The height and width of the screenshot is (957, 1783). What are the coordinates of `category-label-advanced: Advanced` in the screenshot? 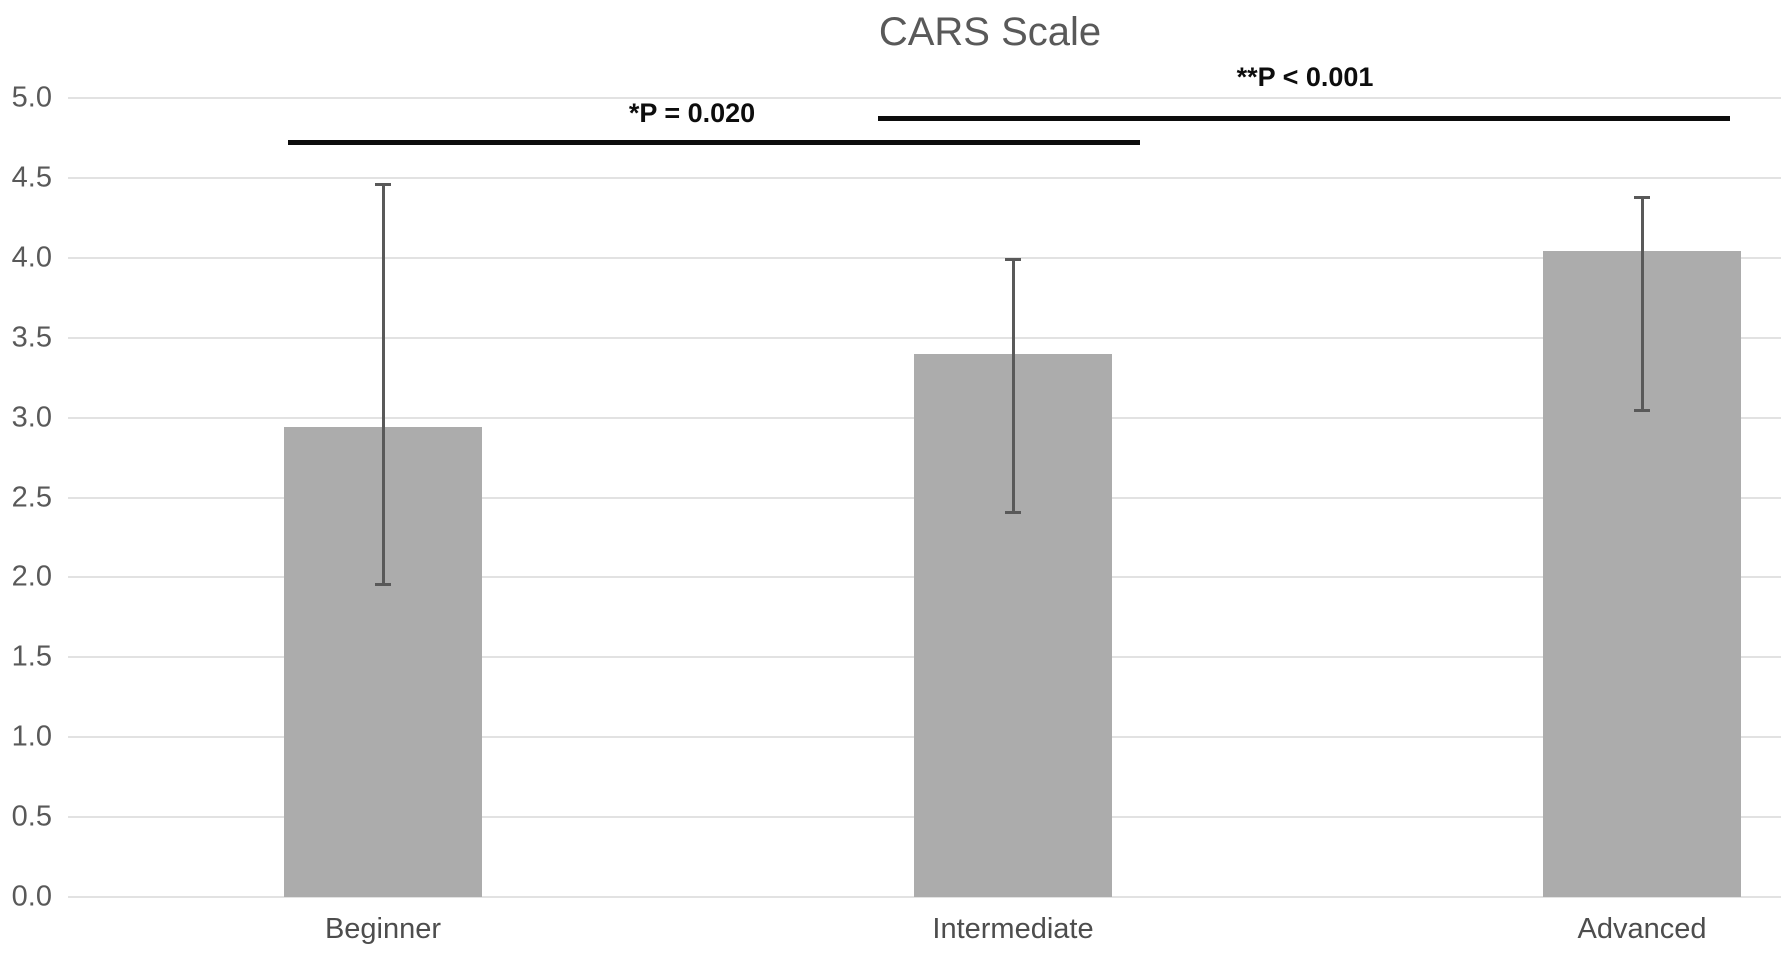 It's located at (1642, 929).